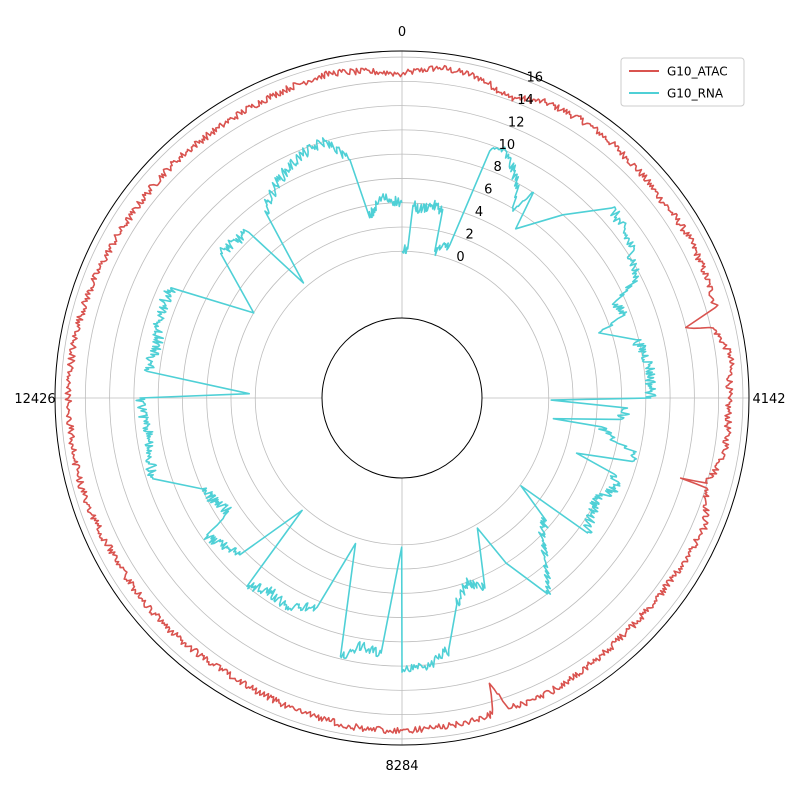 This screenshot has height=800, width=800. What do you see at coordinates (535, 78) in the screenshot?
I see `radial-tick-label: 16` at bounding box center [535, 78].